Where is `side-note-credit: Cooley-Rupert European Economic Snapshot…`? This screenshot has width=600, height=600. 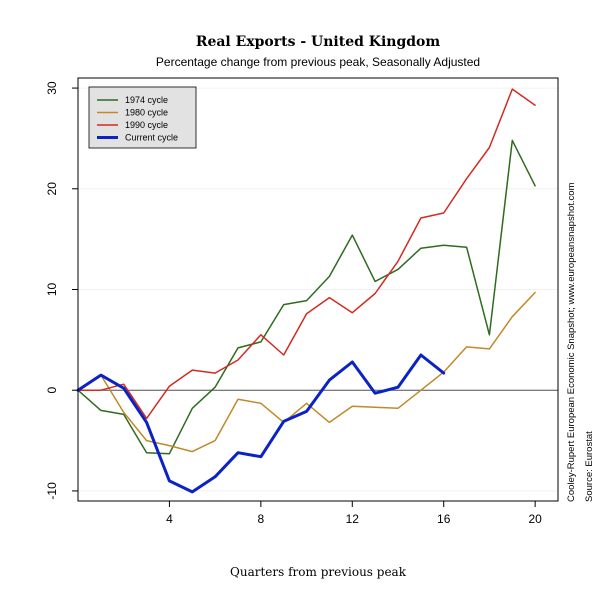
side-note-credit: Cooley-Rupert European Economic Snapshot… is located at coordinates (571, 342).